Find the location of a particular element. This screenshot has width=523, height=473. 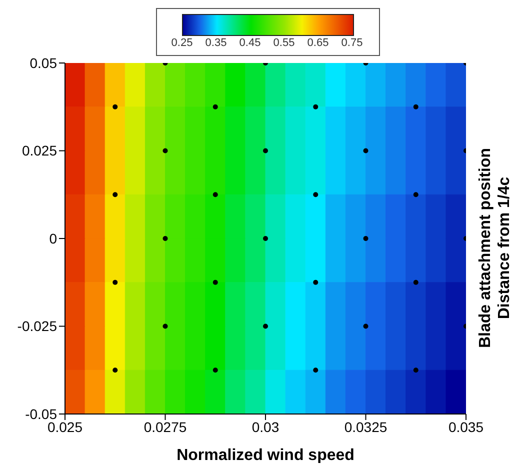

x-tick-label: 0.03 is located at coordinates (266, 426).